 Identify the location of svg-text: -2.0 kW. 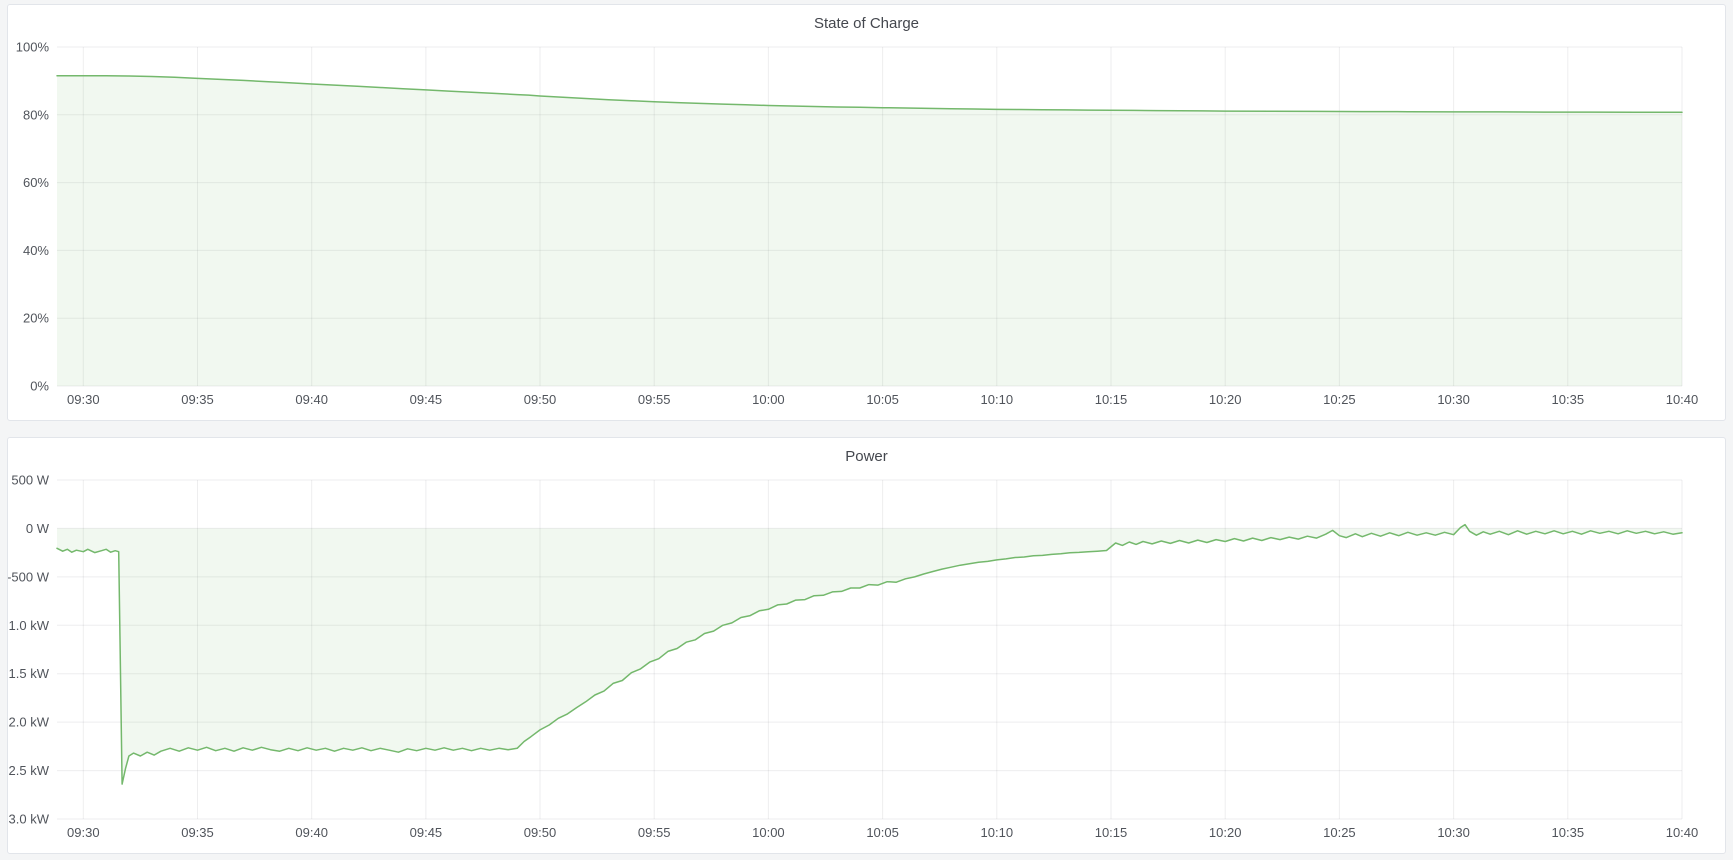
(29, 722).